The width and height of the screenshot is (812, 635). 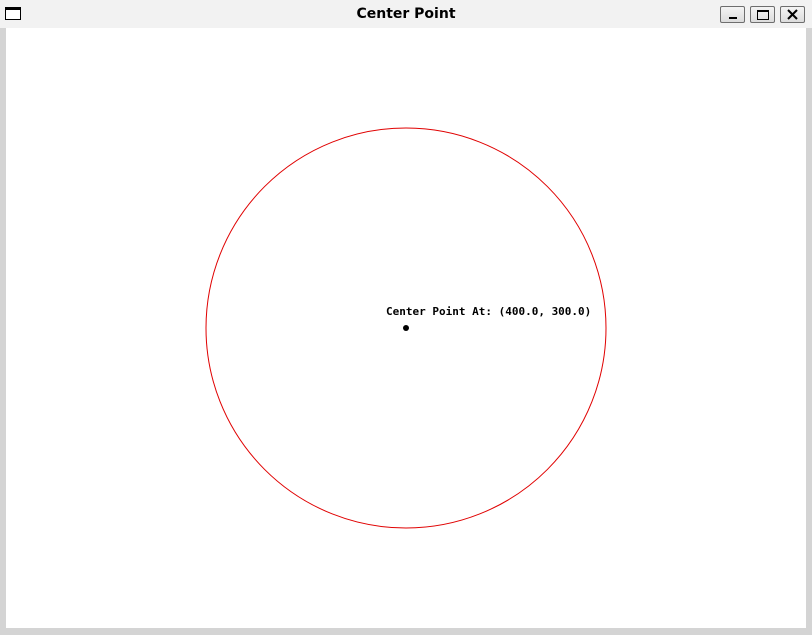 I want to click on maximize-button, so click(x=762, y=14).